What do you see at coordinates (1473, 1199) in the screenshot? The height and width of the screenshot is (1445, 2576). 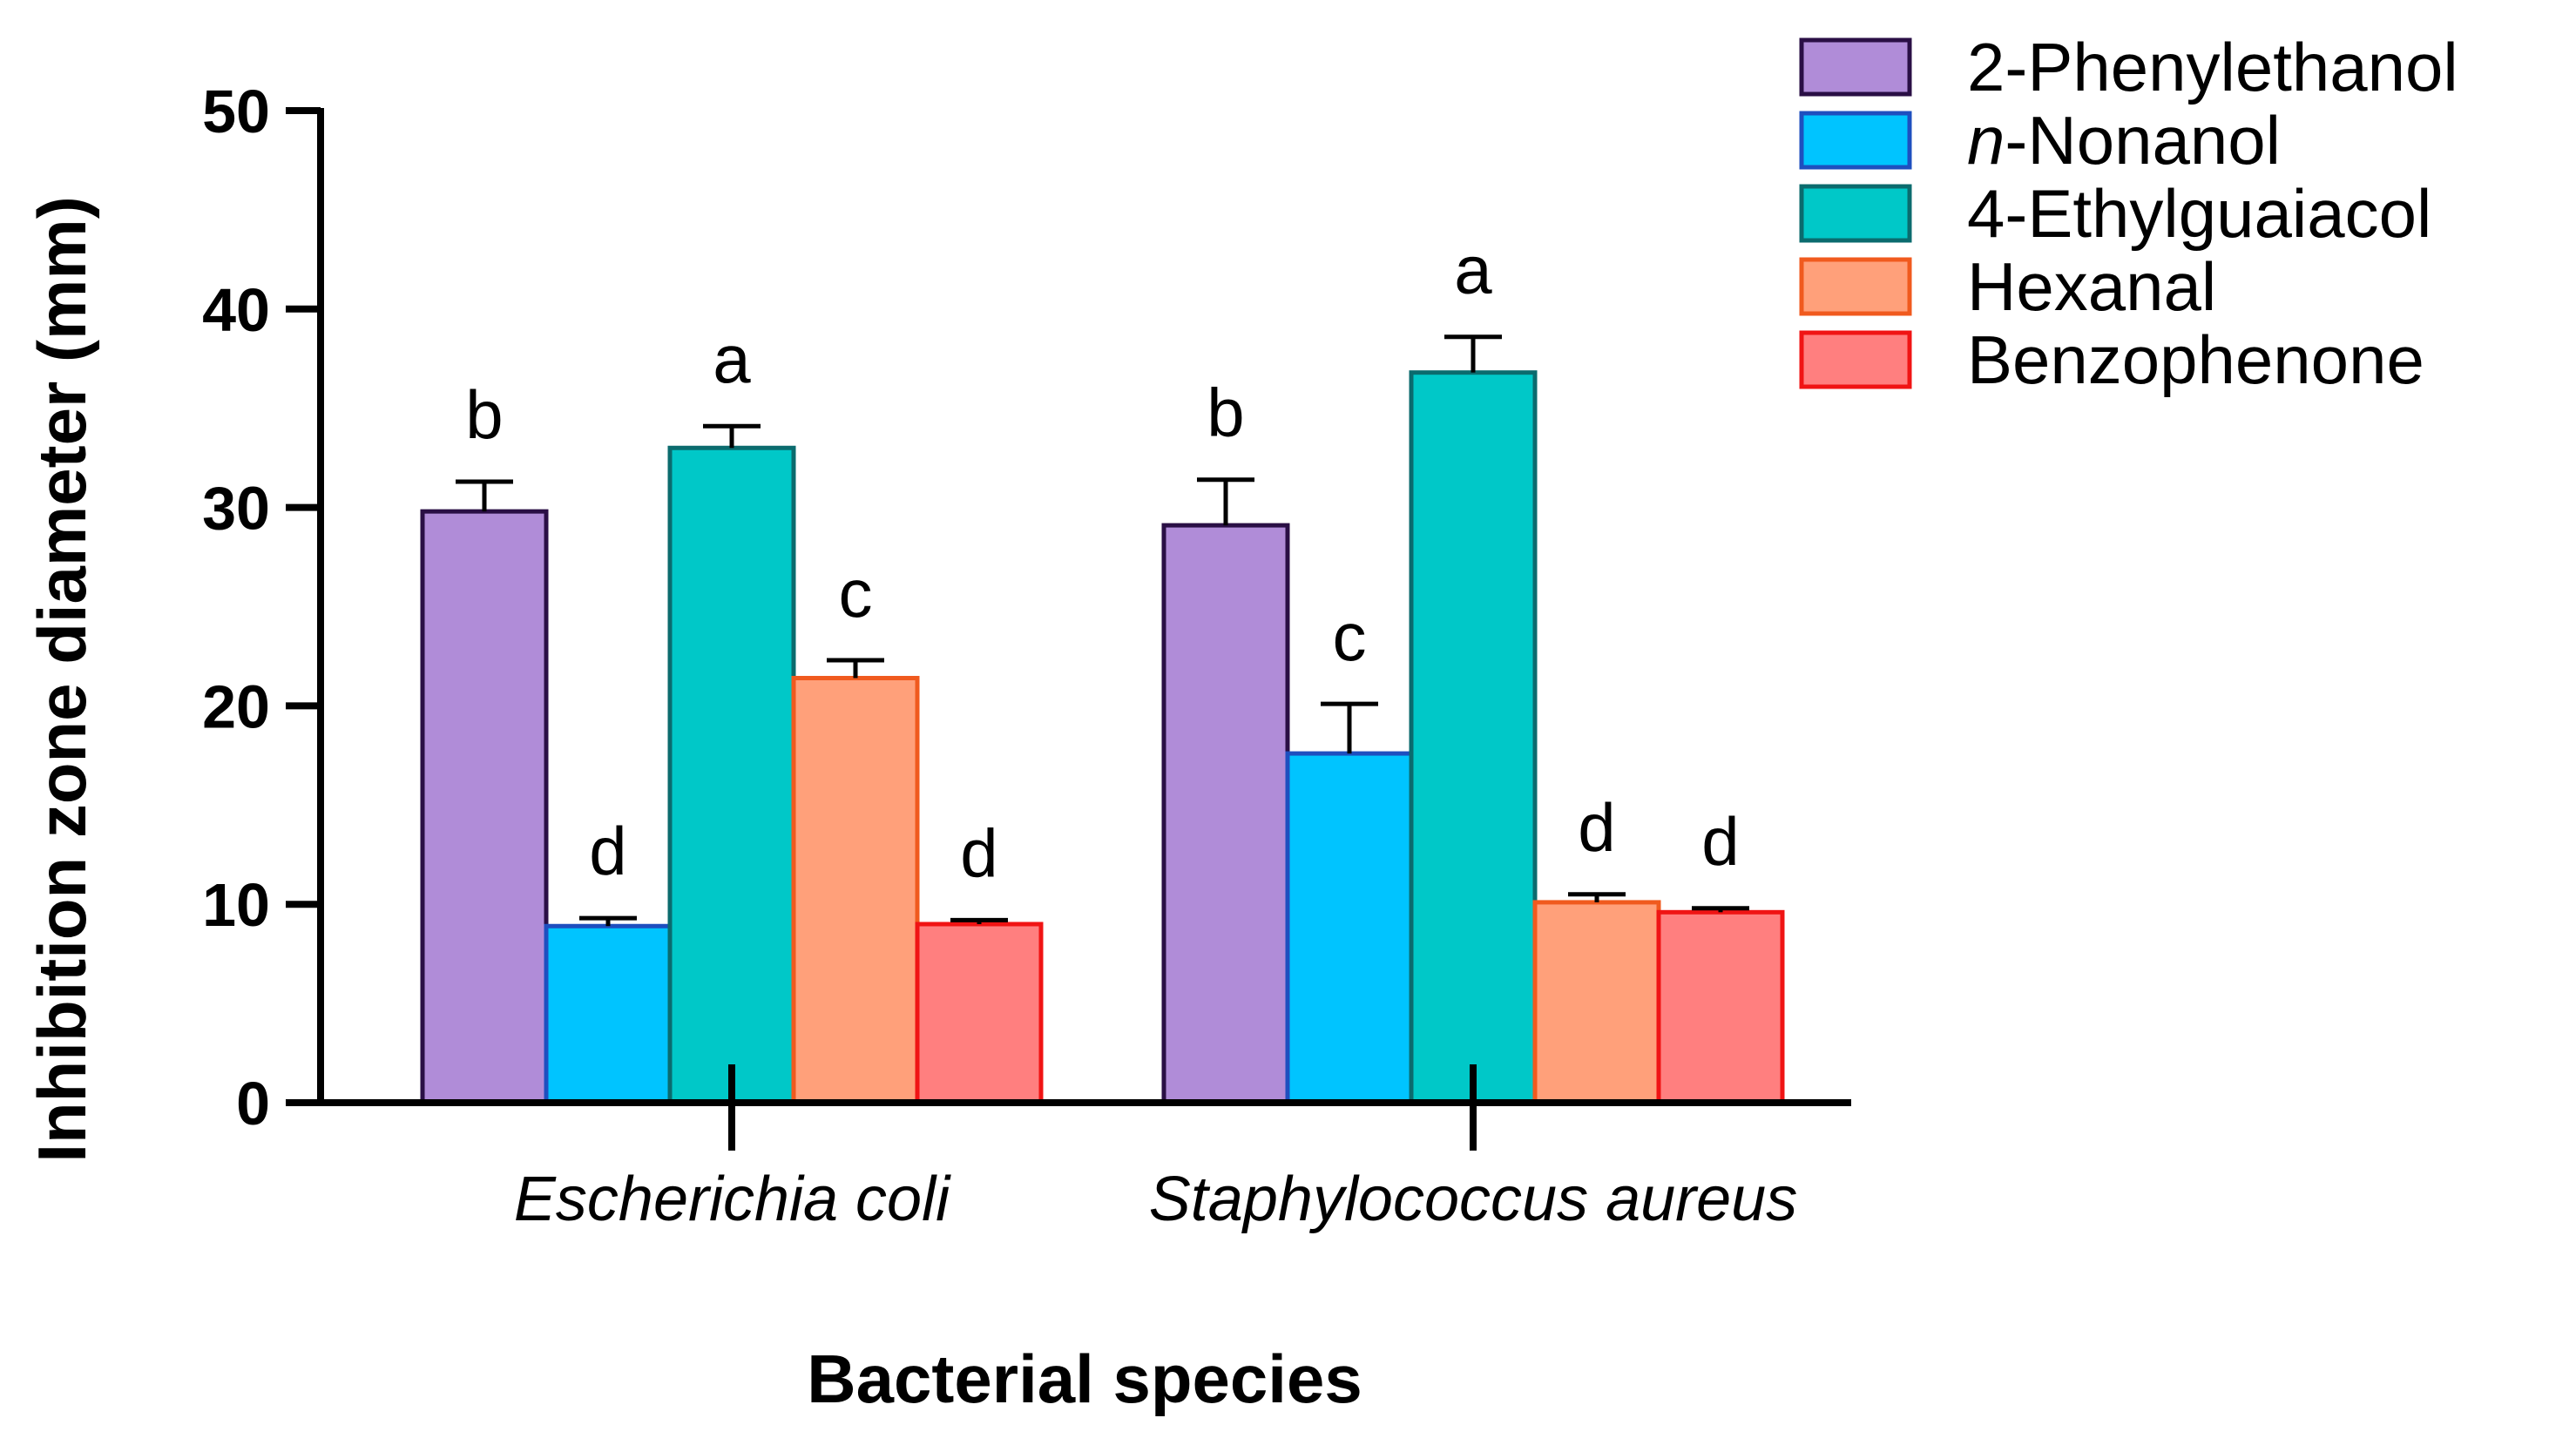 I see `x-category-label-1: Staphylococcus aureus` at bounding box center [1473, 1199].